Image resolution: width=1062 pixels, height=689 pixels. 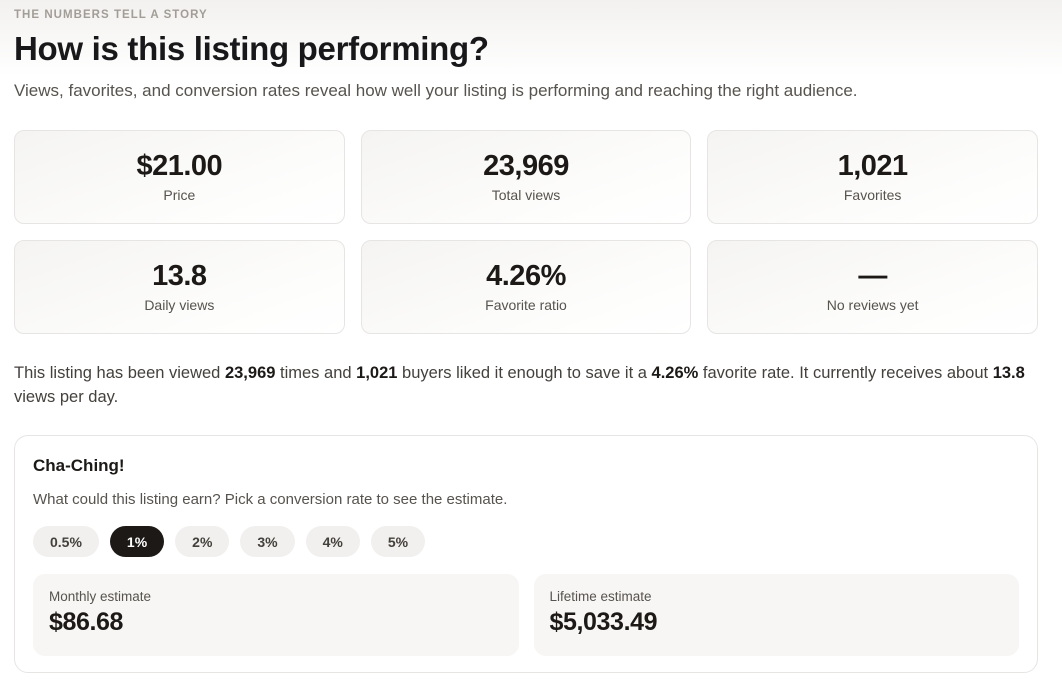 I want to click on summary-text: times and, so click(x=316, y=373).